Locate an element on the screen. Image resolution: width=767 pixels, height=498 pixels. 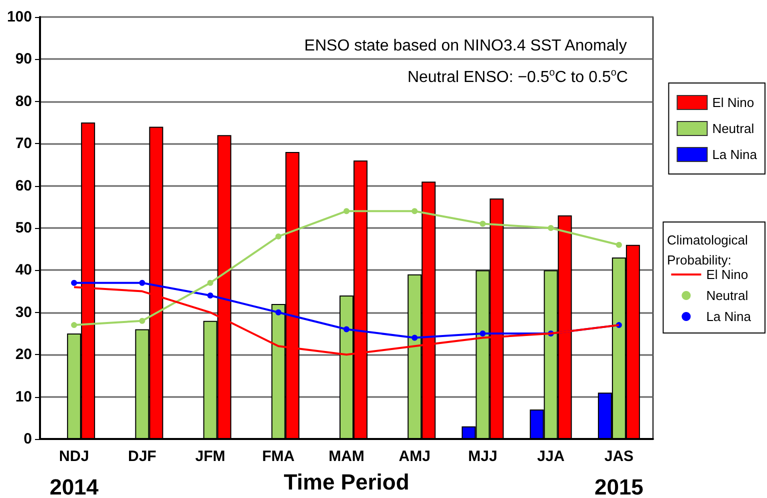
y-tick-label: 10 is located at coordinates (23, 397).